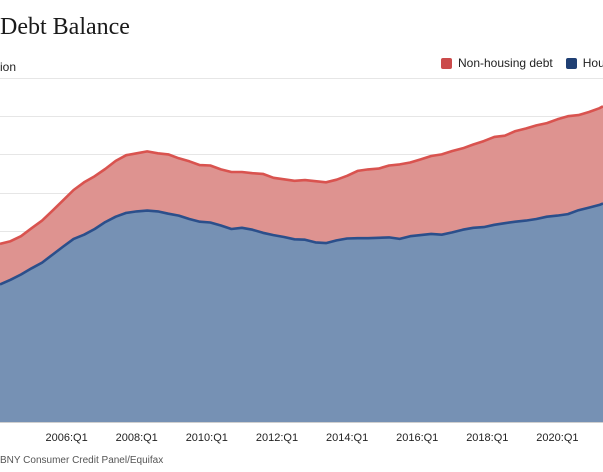 This screenshot has height=472, width=603. Describe the element at coordinates (65, 27) in the screenshot. I see `chart-title: Debt Balance` at that location.